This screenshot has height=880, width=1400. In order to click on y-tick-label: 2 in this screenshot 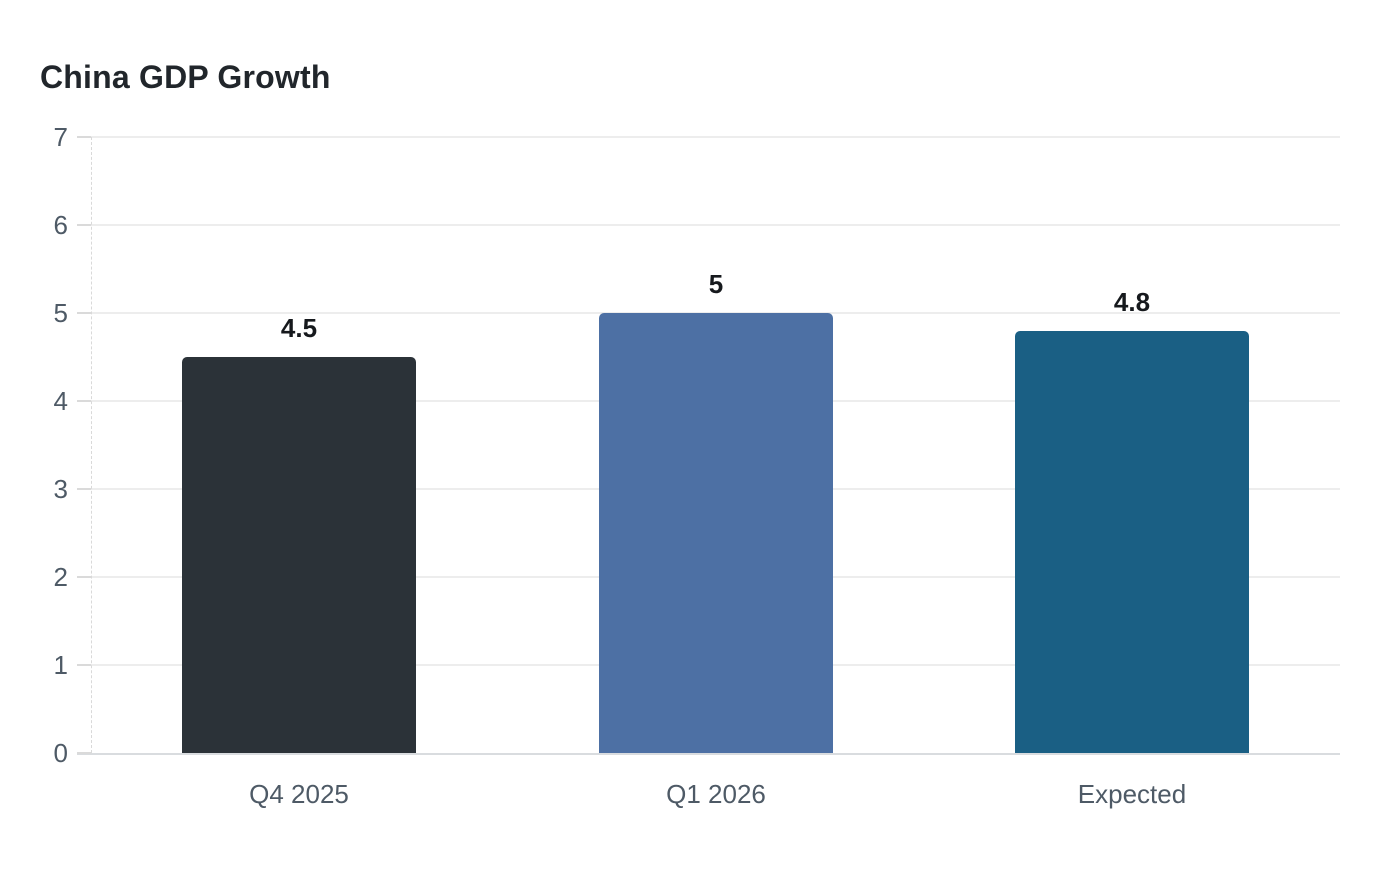, I will do `click(60, 577)`.